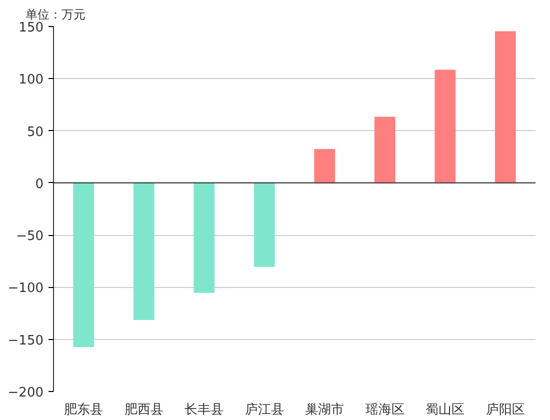  I want to click on y-tick-label: 50, so click(35, 132).